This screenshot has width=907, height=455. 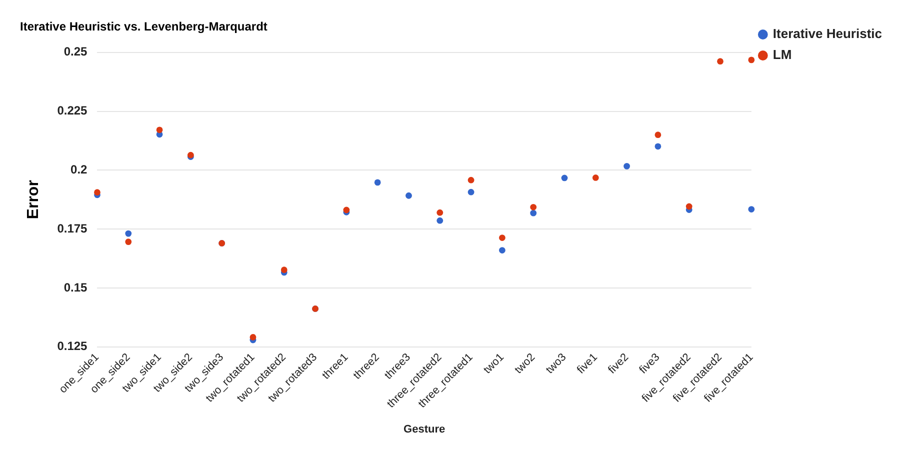 What do you see at coordinates (144, 27) in the screenshot?
I see `chart-title: Iterative Heuristic vs. Levenberg-Marquardt` at bounding box center [144, 27].